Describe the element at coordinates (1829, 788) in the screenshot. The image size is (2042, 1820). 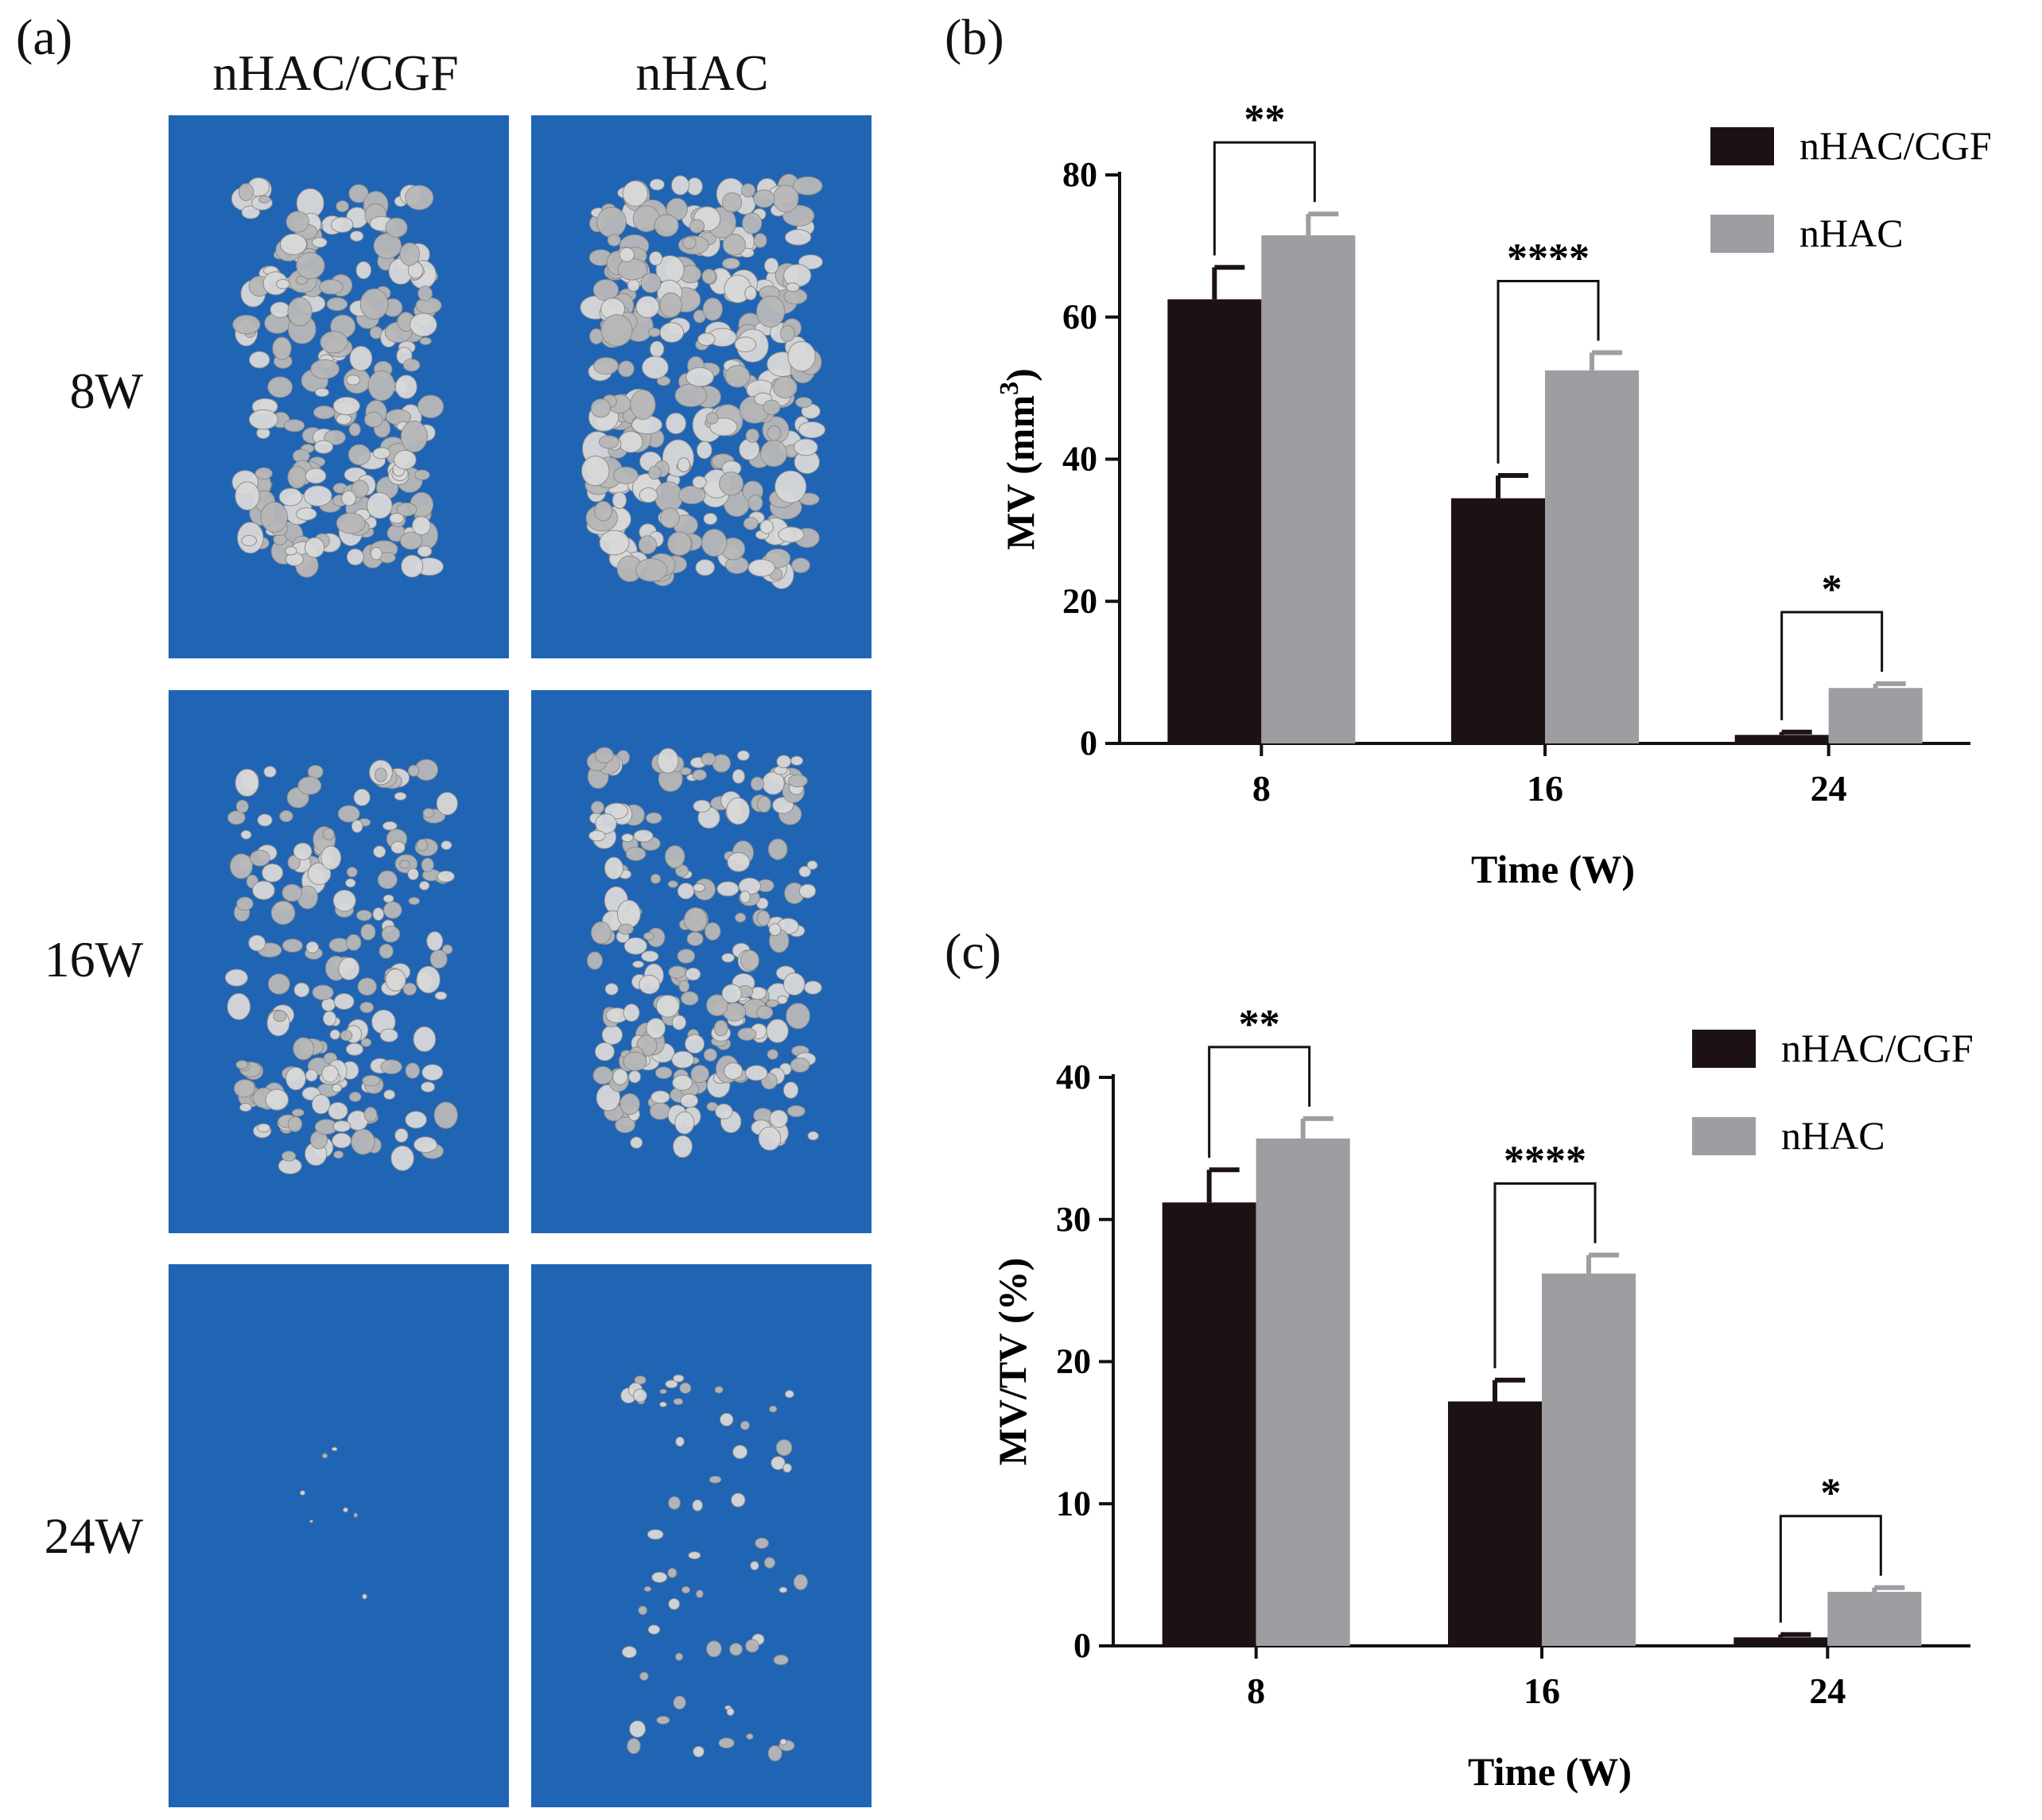
I see `x-tick-label: 24` at that location.